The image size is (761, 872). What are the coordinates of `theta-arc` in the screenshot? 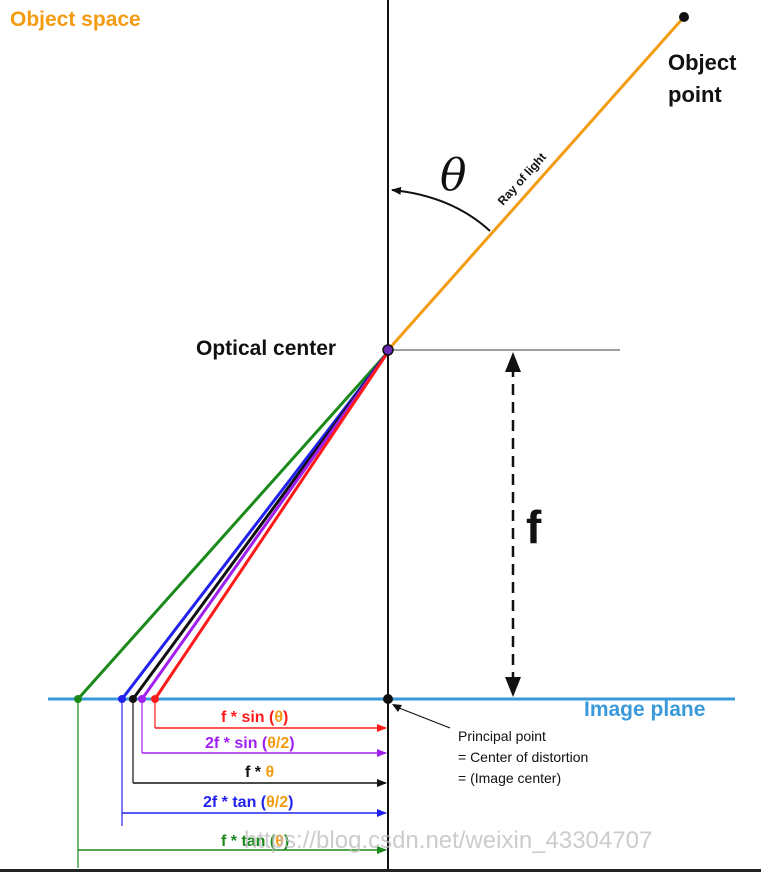 It's located at (441, 209).